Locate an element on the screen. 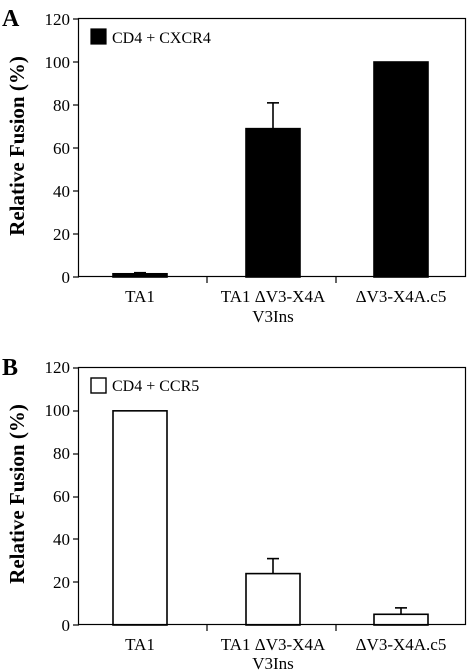  x-ticks-b is located at coordinates (271, 628).